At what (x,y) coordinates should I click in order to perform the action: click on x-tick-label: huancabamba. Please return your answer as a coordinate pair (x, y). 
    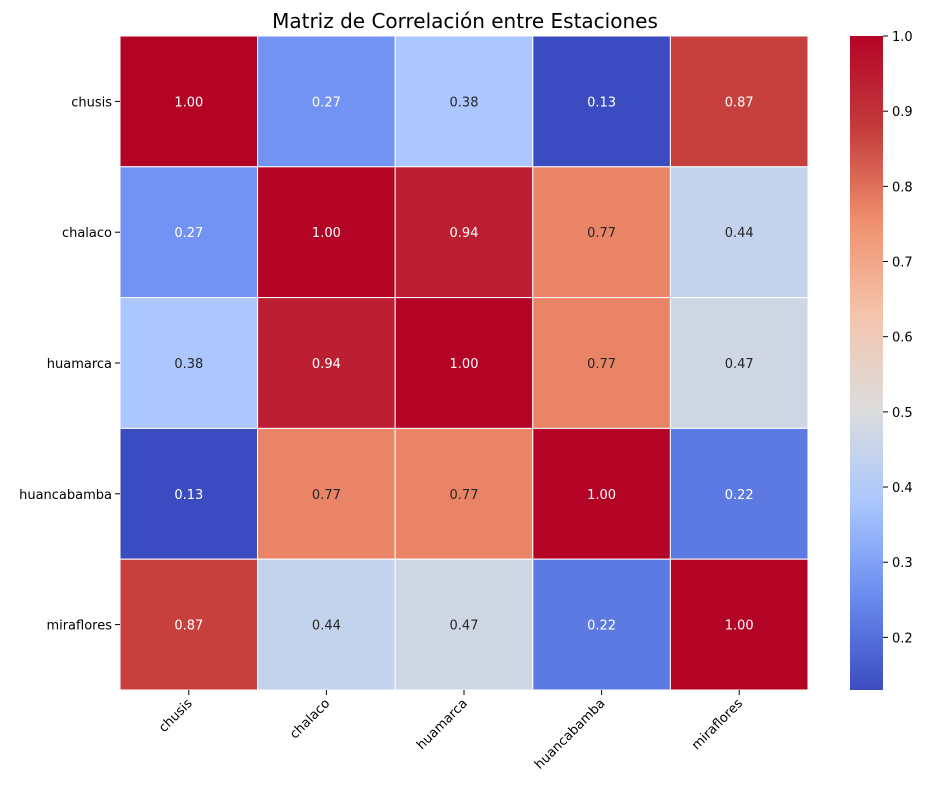
    Looking at the image, I should click on (570, 734).